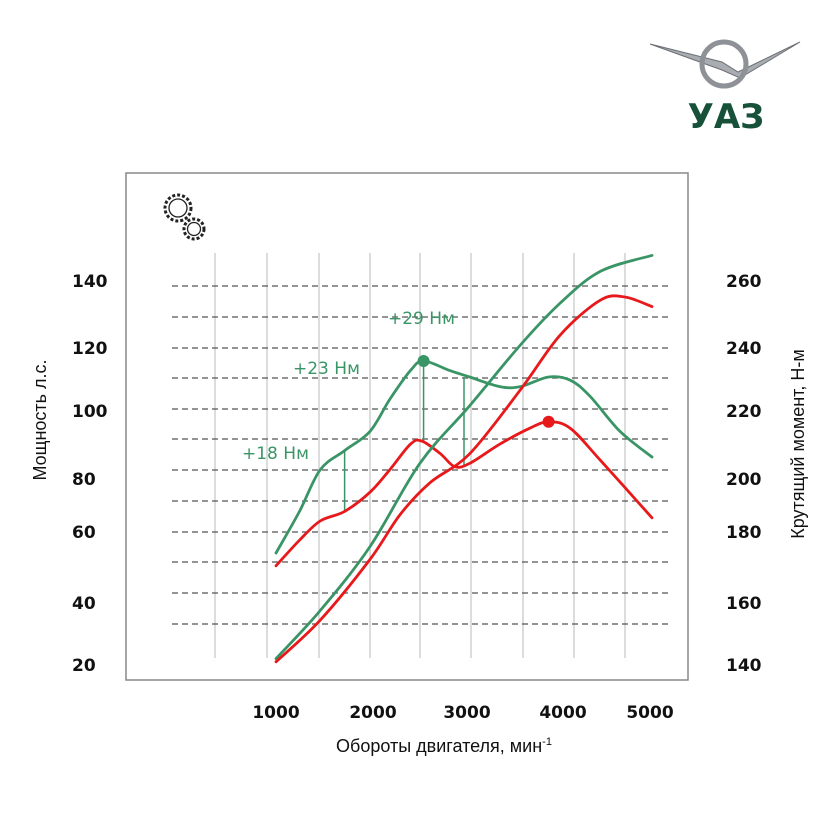 The image size is (832, 831). I want to click on x-tick-label: 2000, so click(372, 713).